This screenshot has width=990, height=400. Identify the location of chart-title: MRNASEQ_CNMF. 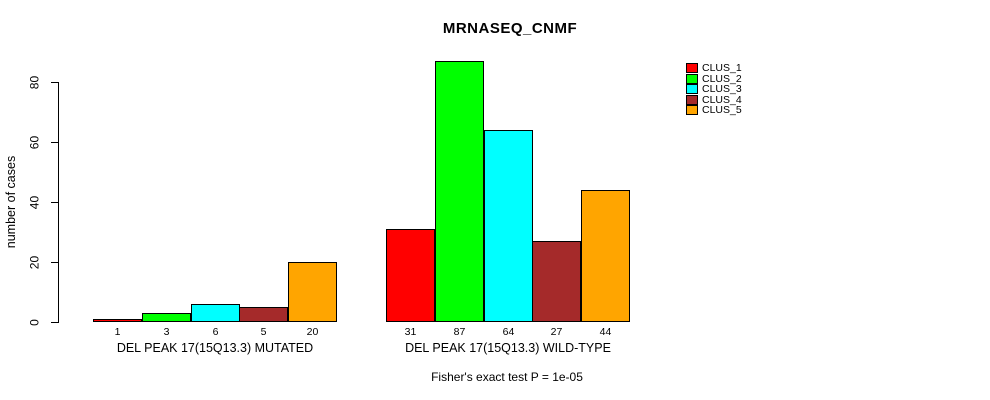
(510, 28).